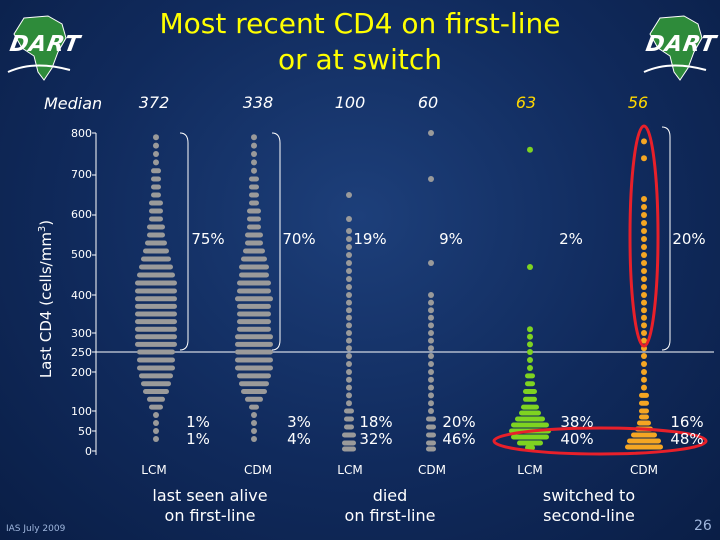 The image size is (720, 540). I want to click on y-tick-100: 100, so click(81, 411).